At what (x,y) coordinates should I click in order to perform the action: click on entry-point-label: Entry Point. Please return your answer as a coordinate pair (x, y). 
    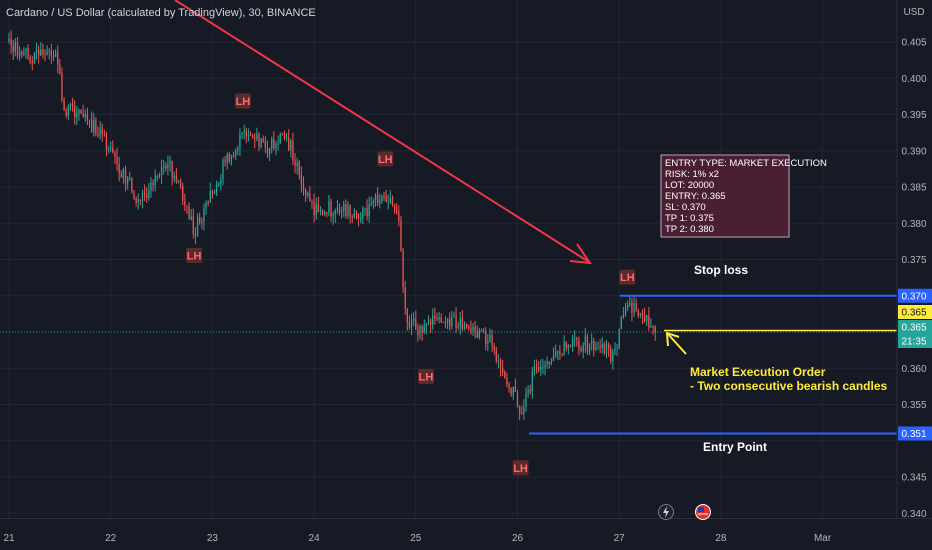
    Looking at the image, I should click on (735, 447).